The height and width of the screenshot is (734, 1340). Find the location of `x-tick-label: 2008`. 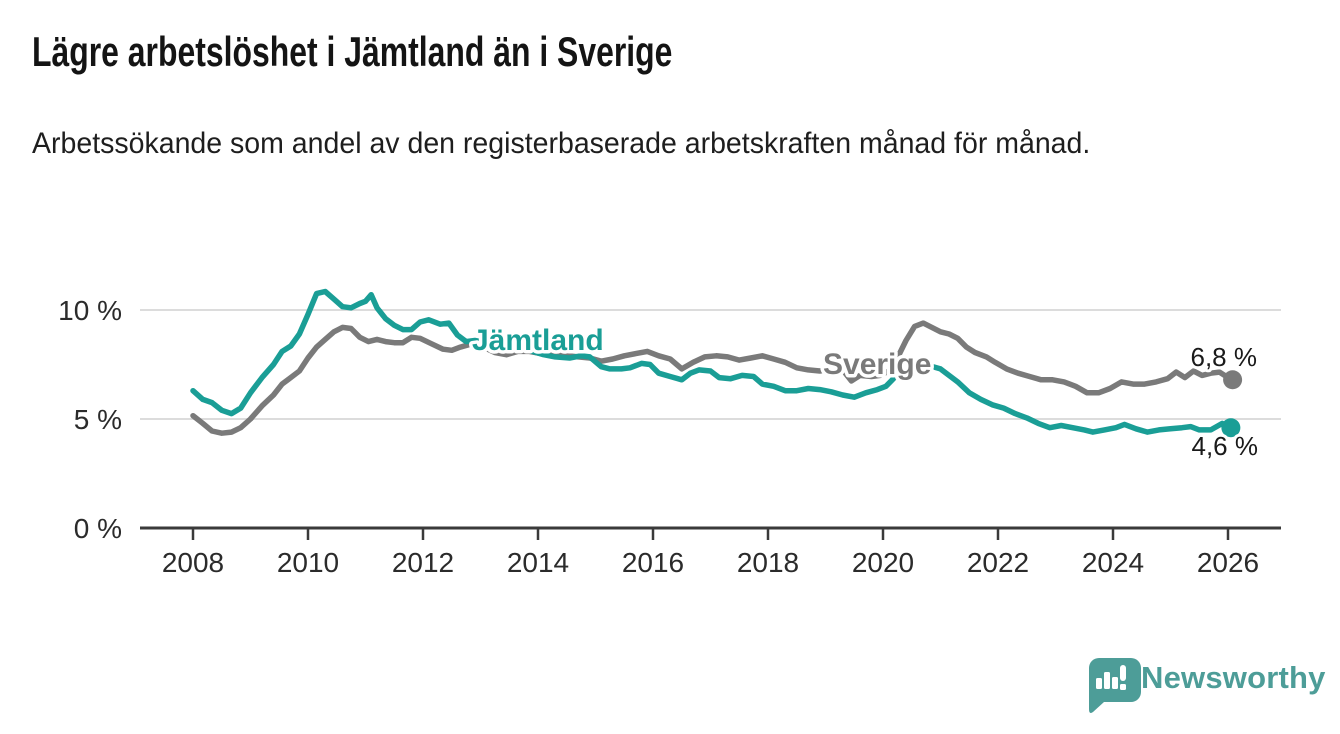

x-tick-label: 2008 is located at coordinates (193, 562).